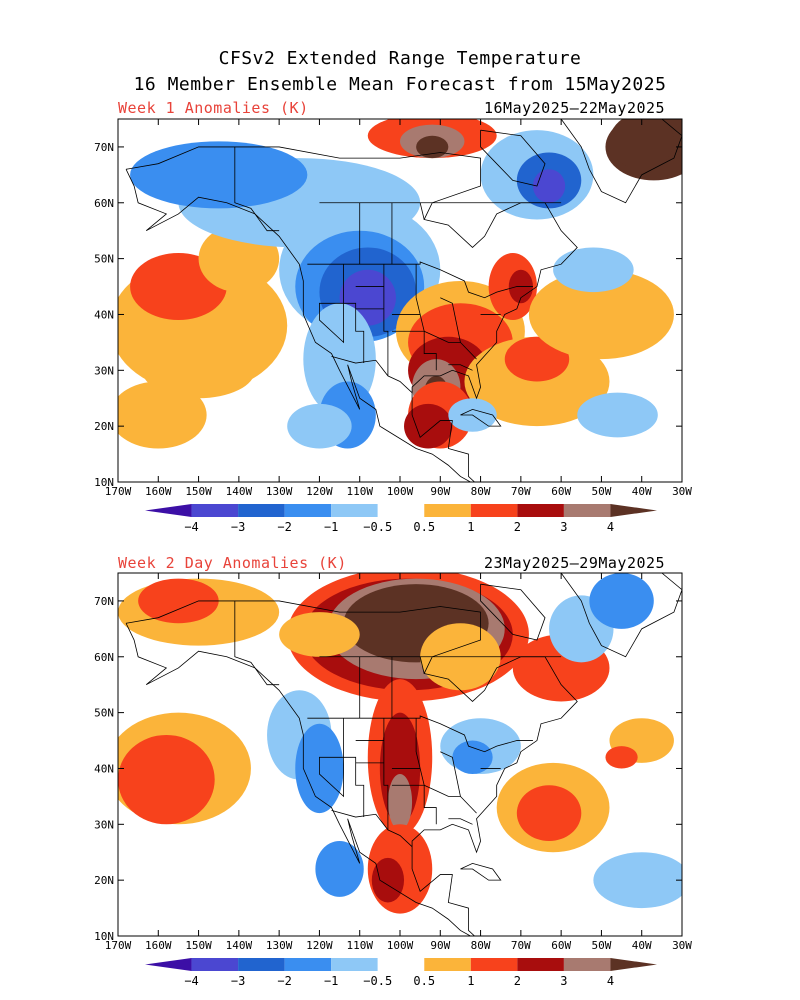 This screenshot has width=800, height=1000. Describe the element at coordinates (575, 108) in the screenshot. I see `panel1-date-range: 16May2025—22May2025` at that location.